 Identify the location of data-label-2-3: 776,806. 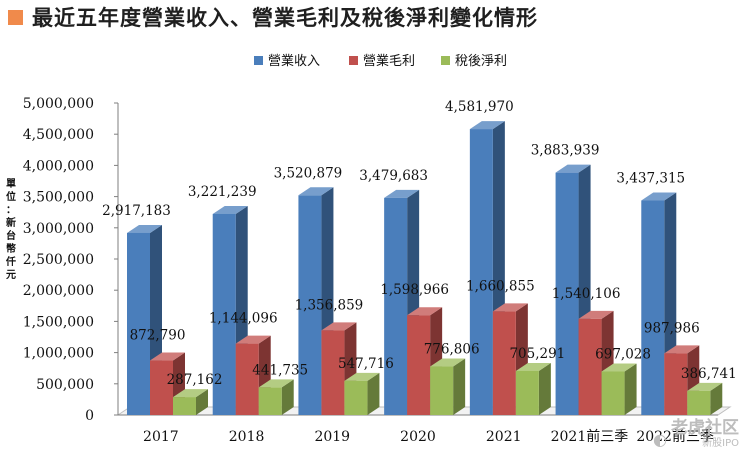
(452, 350).